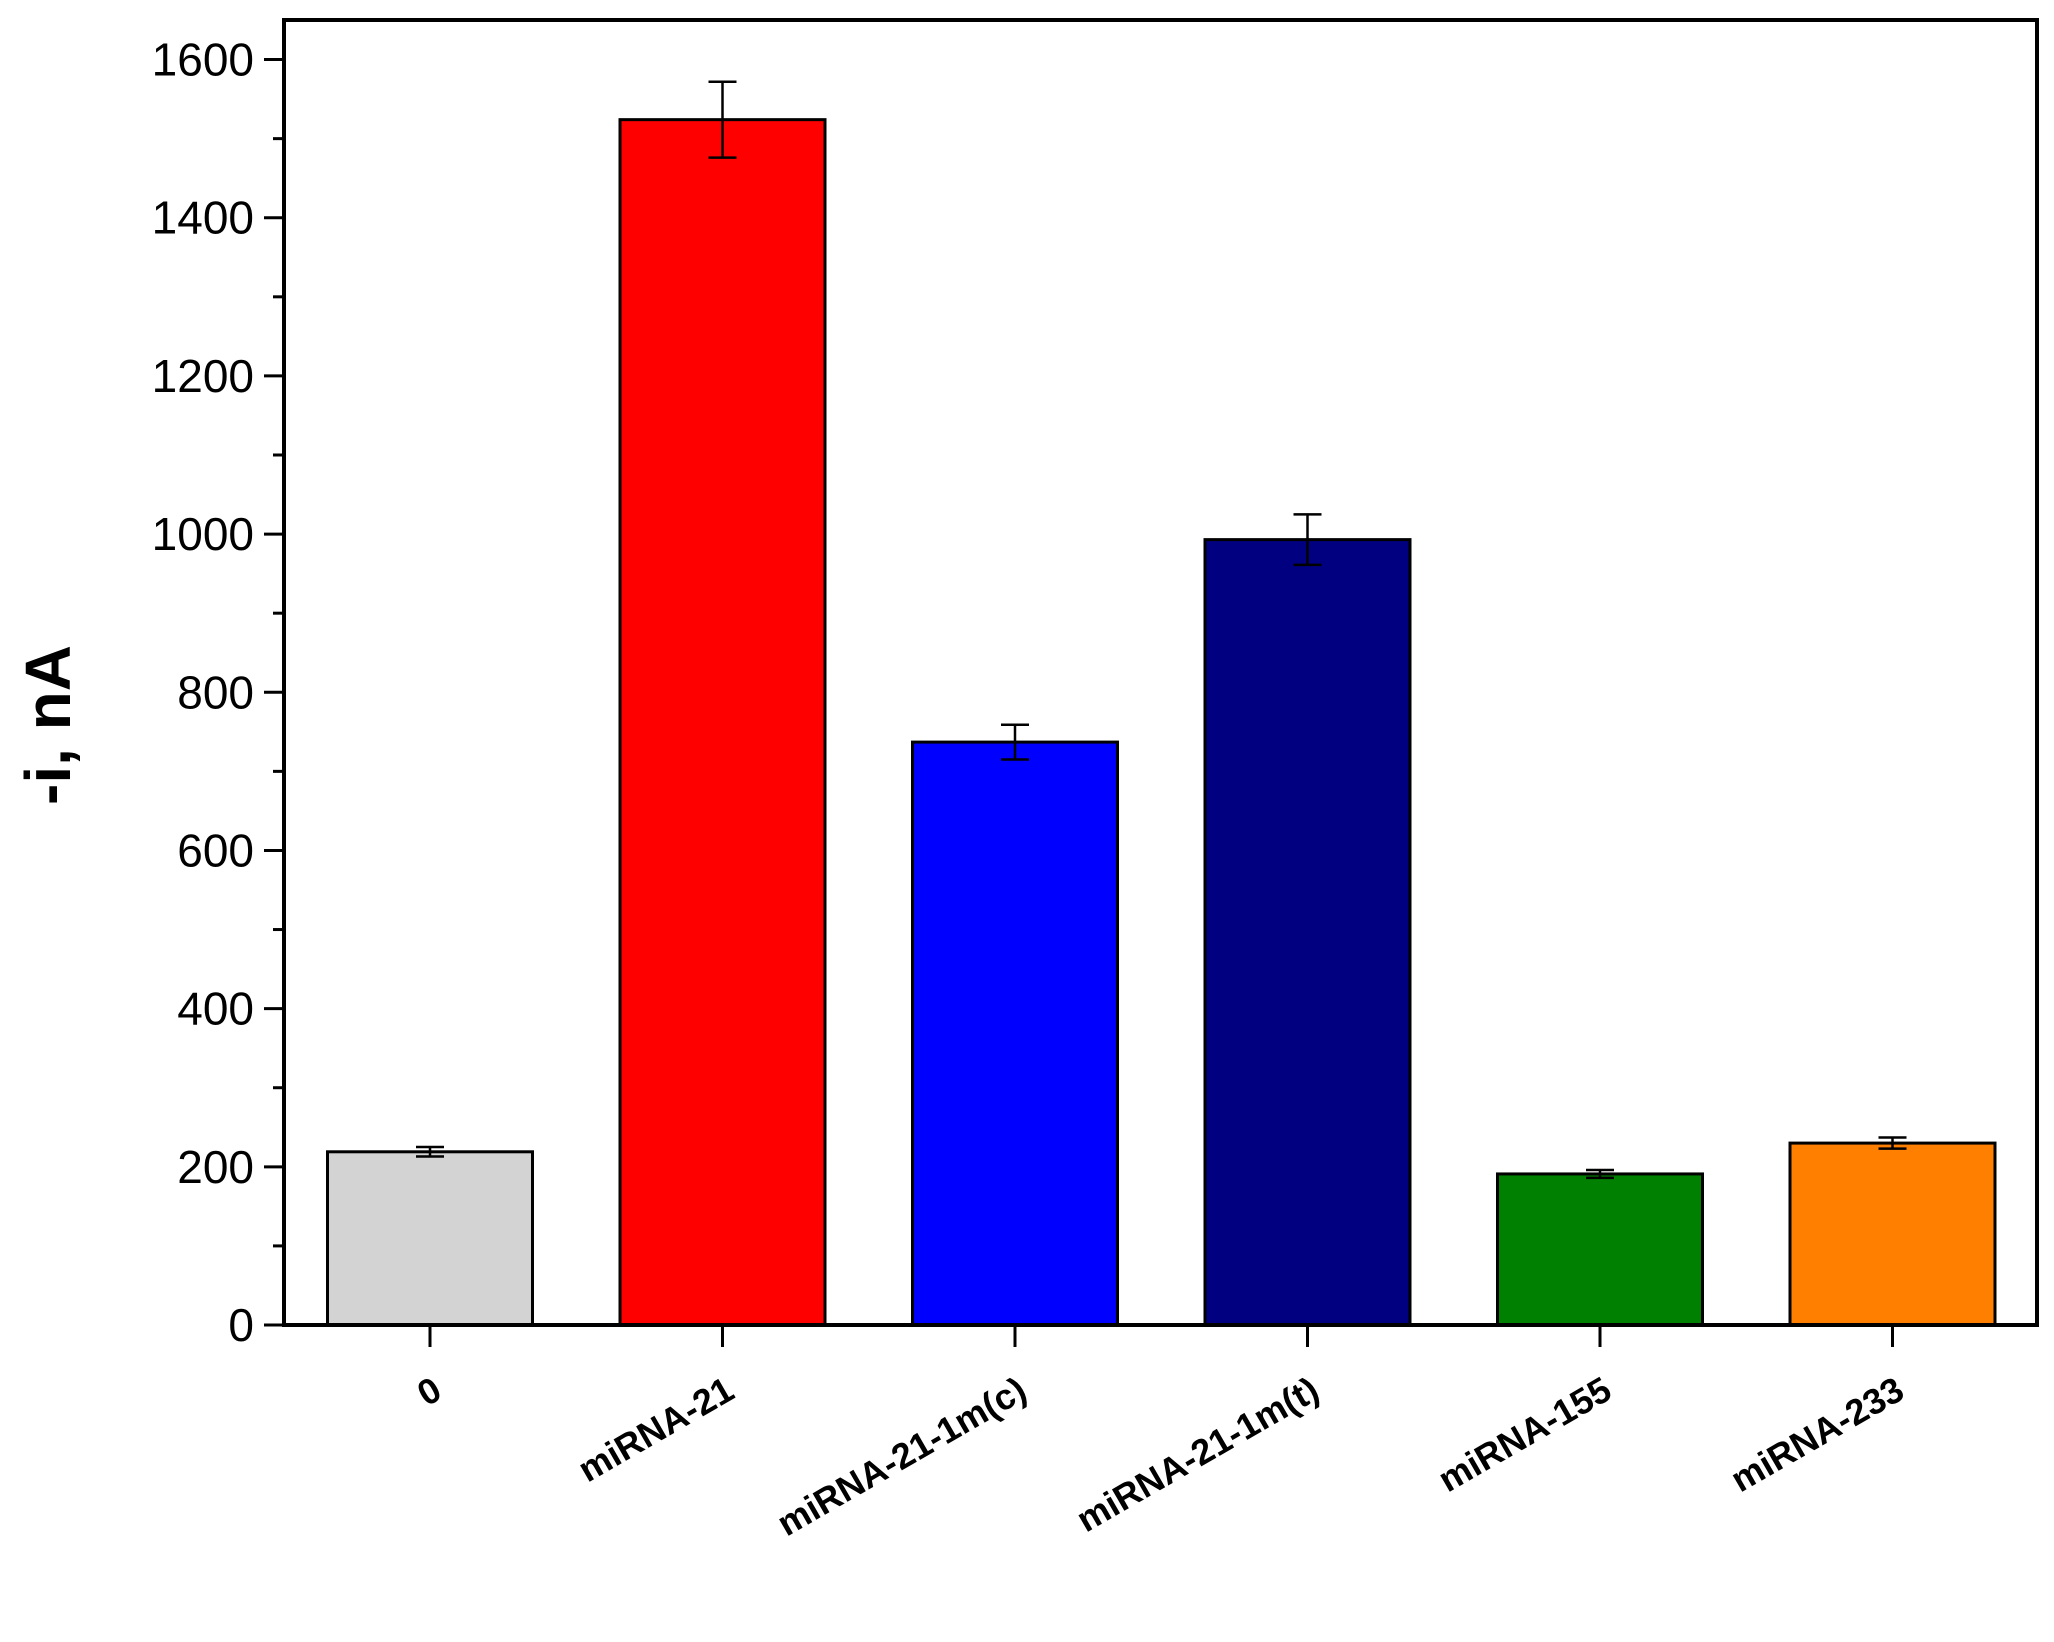 The width and height of the screenshot is (2054, 1642). I want to click on x-category-label: miRNA-21-1m(t), so click(1197, 1454).